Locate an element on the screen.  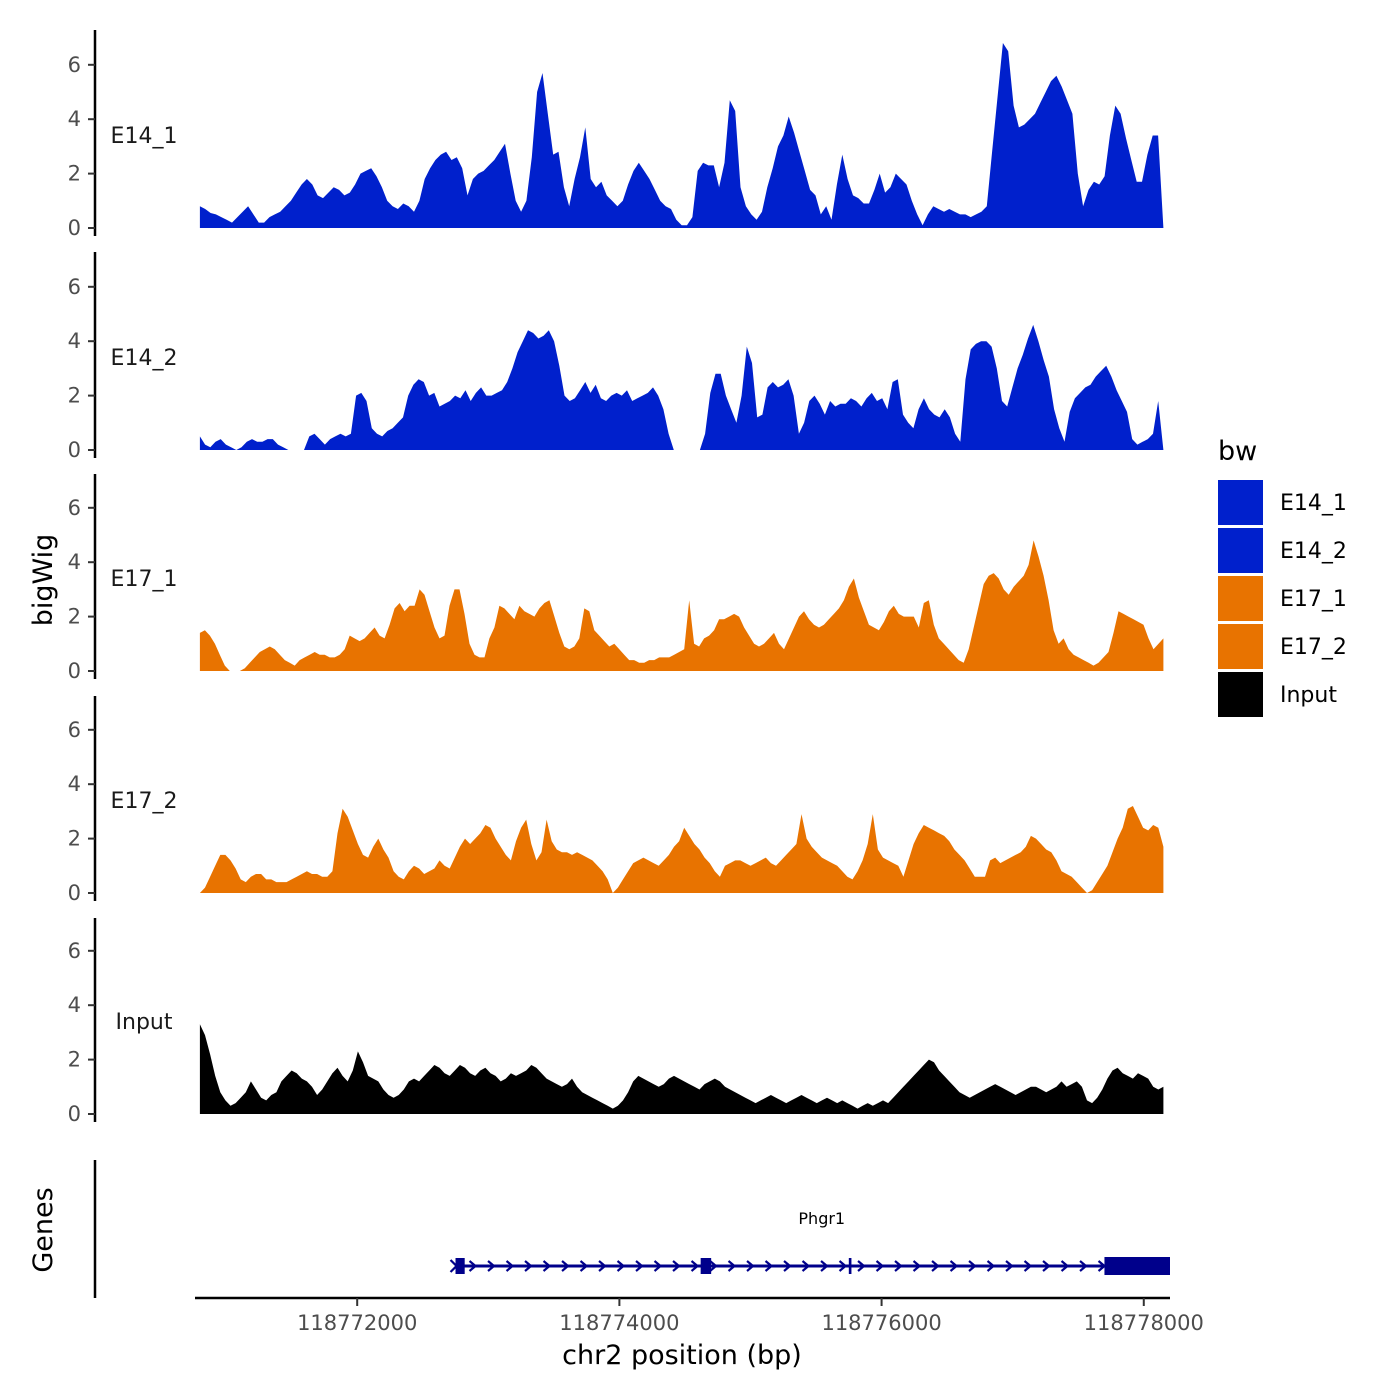
track-label: E17_1 is located at coordinates (144, 579).